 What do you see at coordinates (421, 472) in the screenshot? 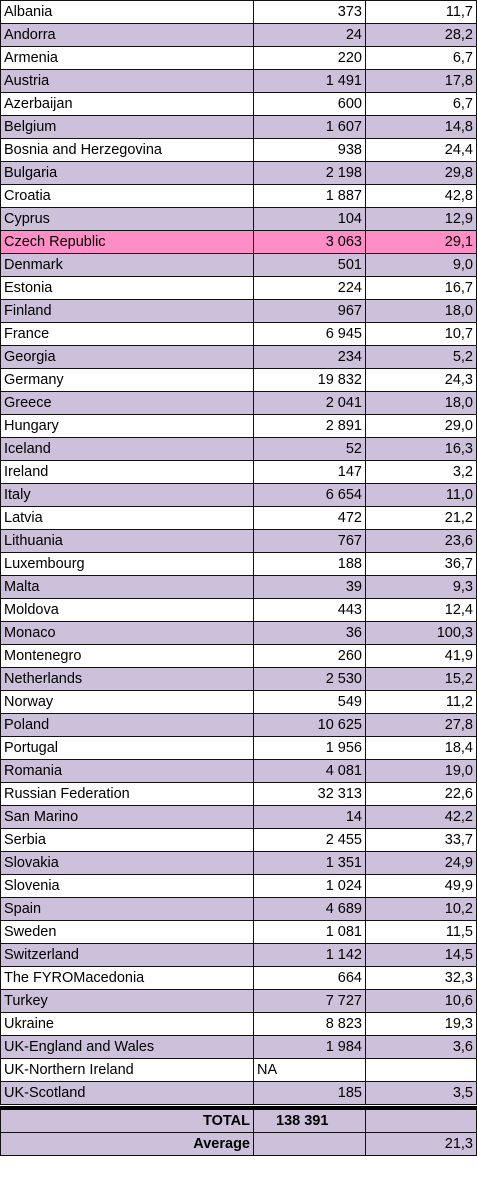
I see `rate-cell: 3,2` at bounding box center [421, 472].